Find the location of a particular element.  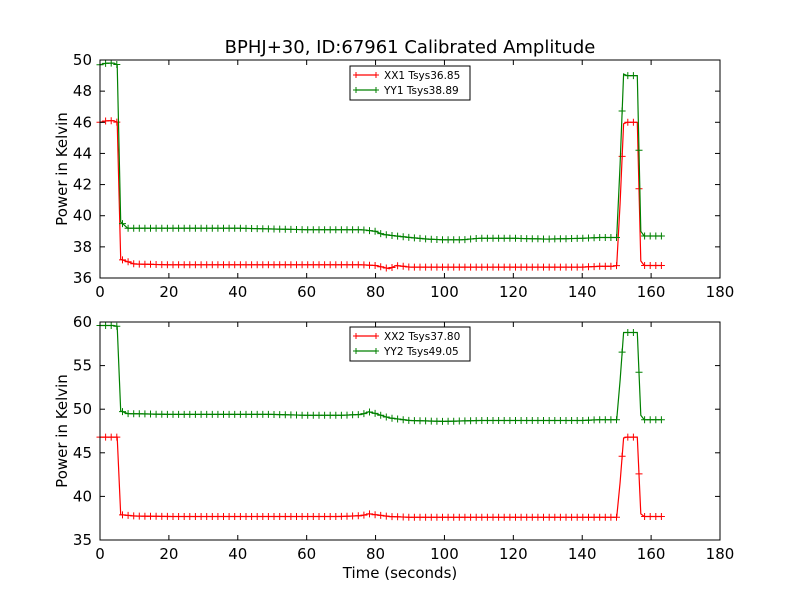

y-tick-label: 44 is located at coordinates (82, 153).